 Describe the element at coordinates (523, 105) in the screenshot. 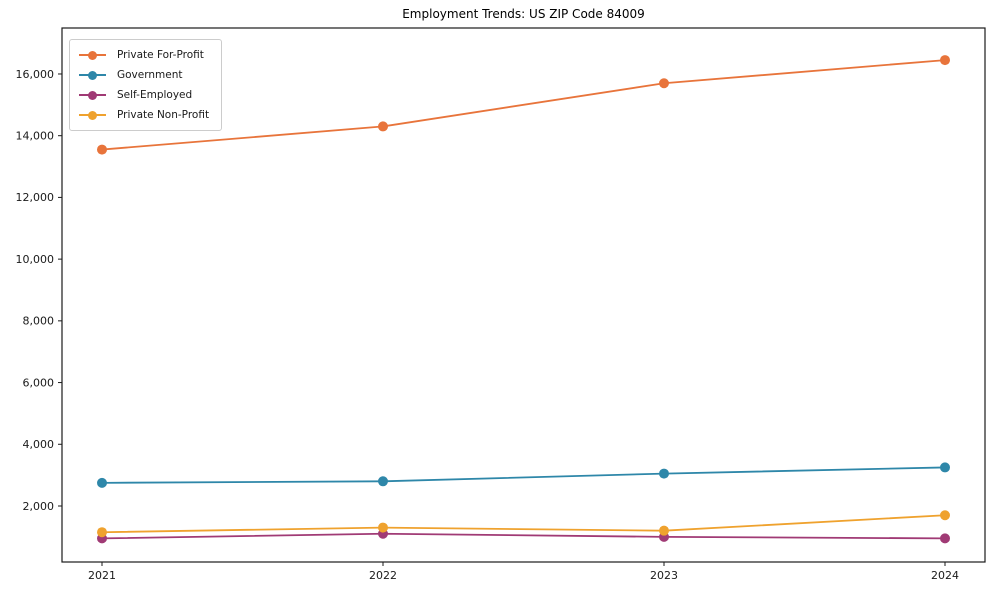

I see `series-line-private-for-profit` at that location.